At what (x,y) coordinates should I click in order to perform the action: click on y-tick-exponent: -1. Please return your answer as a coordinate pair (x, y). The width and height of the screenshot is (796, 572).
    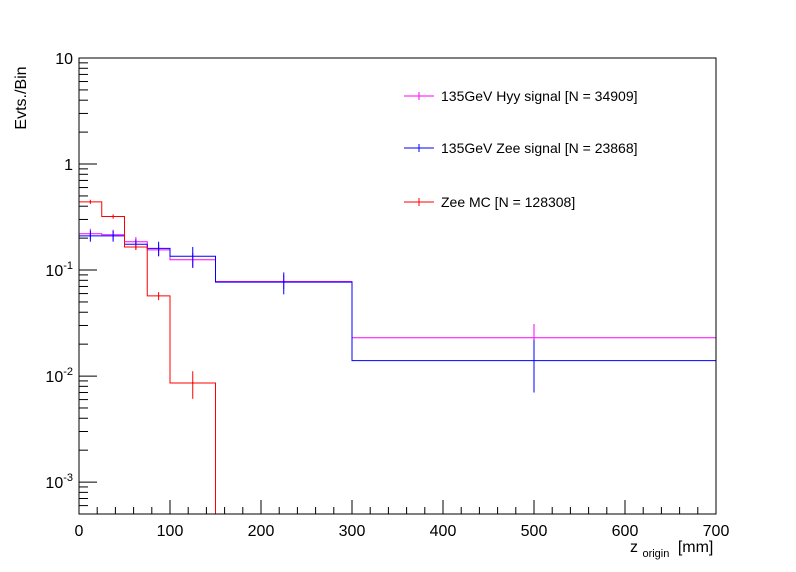
    Looking at the image, I should click on (68, 266).